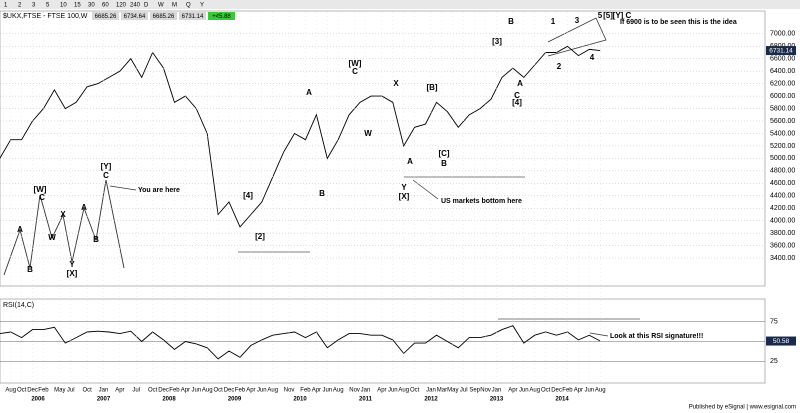 This screenshot has height=413, width=800. What do you see at coordinates (442, 391) in the screenshot?
I see `x-tick-label: Mar` at bounding box center [442, 391].